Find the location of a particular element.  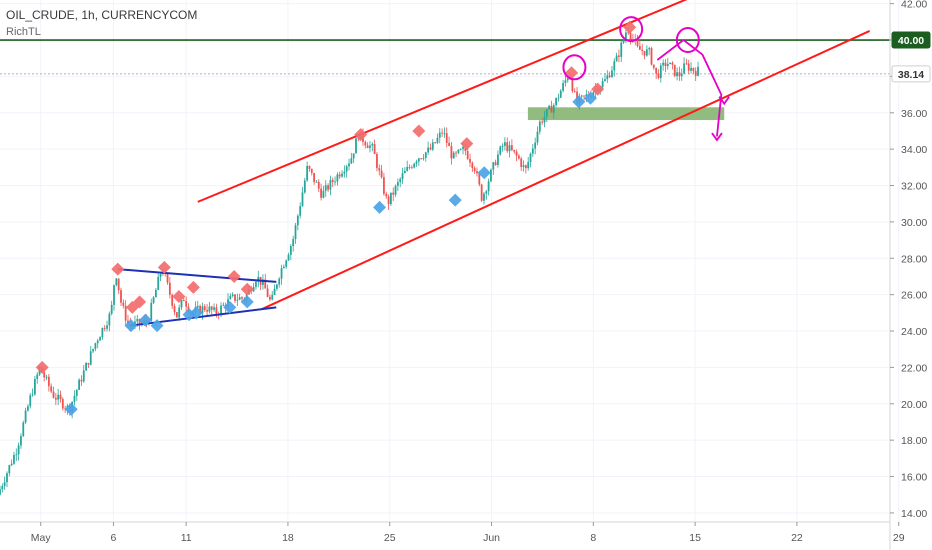

y-tick-label: 30.00 is located at coordinates (914, 223).